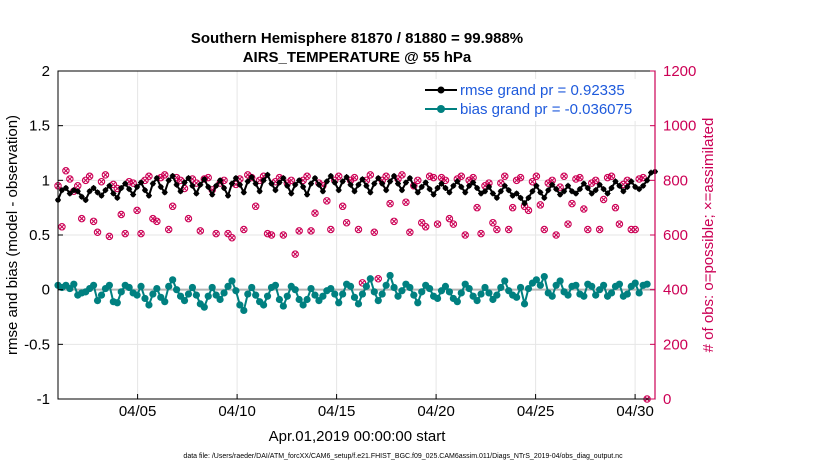 The width and height of the screenshot is (830, 470). Describe the element at coordinates (138, 411) in the screenshot. I see `x-tick-label: 04/05` at that location.